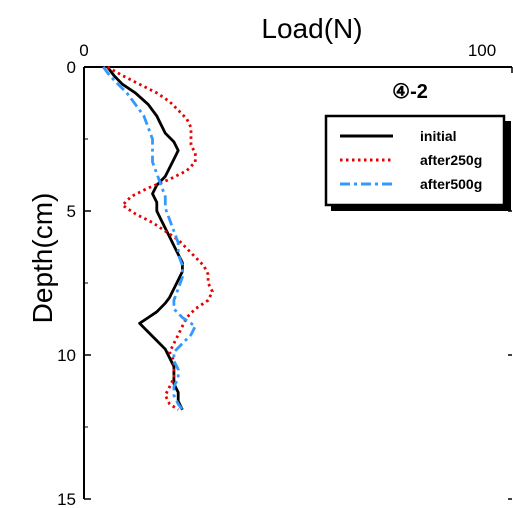 This screenshot has height=508, width=513. I want to click on x-axis-label: Load(N), so click(311, 28).